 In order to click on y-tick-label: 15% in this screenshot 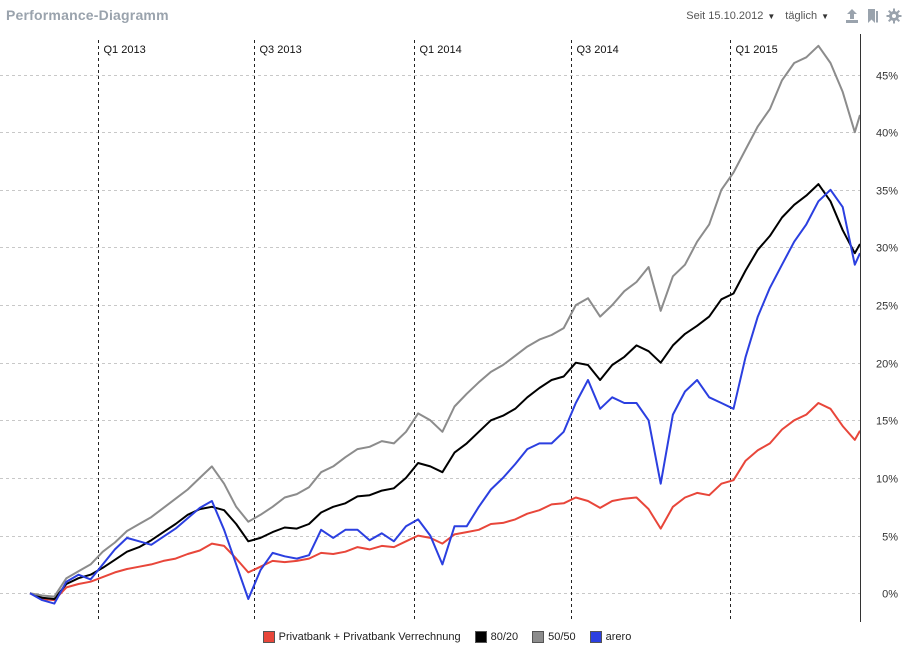, I will do `click(887, 422)`.